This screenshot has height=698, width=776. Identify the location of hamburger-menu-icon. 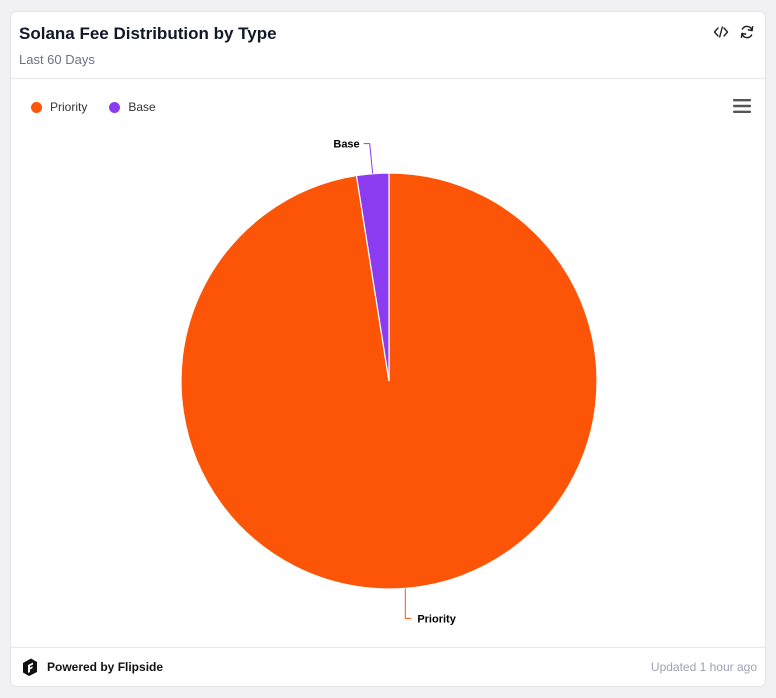
(742, 106).